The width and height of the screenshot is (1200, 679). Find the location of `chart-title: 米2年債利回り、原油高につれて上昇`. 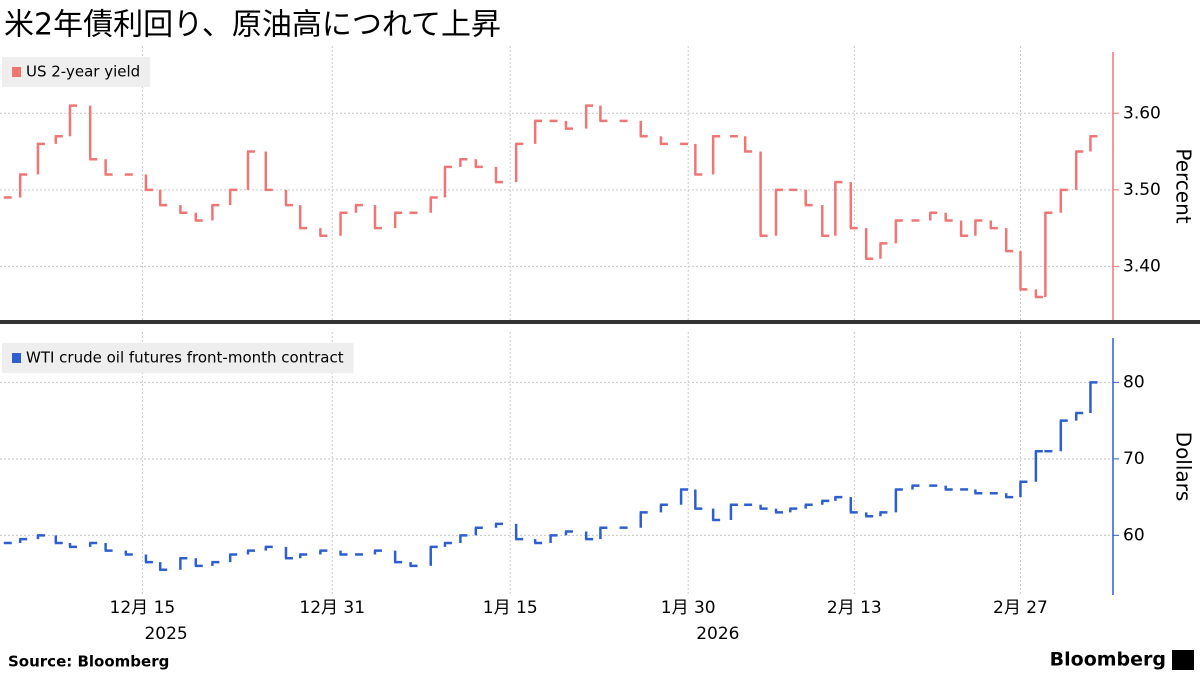

chart-title: 米2年債利回り、原油高につれて上昇 is located at coordinates (252, 25).